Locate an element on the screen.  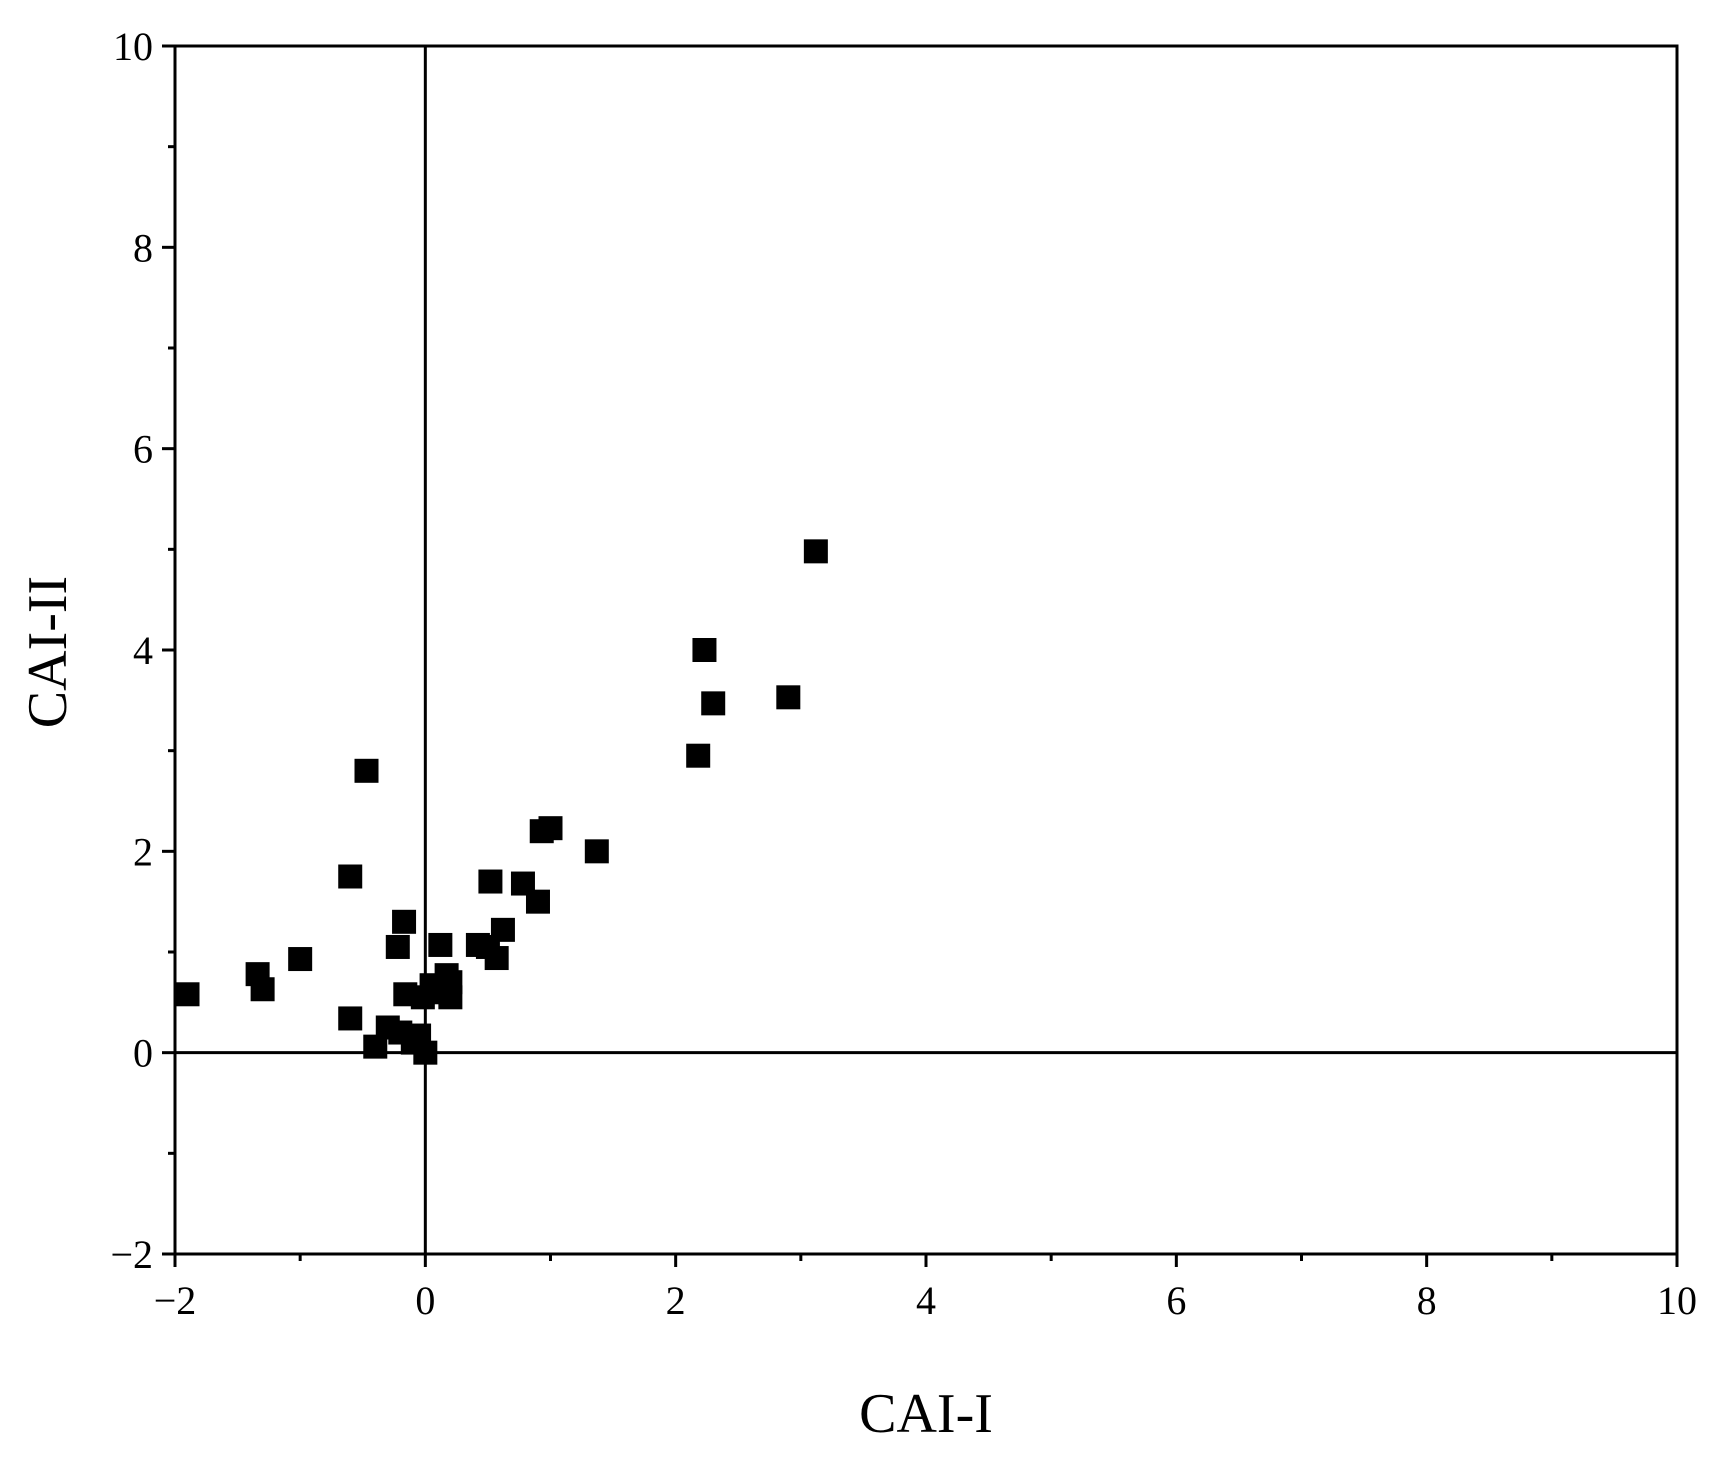
x-axis-title: CAI-I is located at coordinates (926, 1414).